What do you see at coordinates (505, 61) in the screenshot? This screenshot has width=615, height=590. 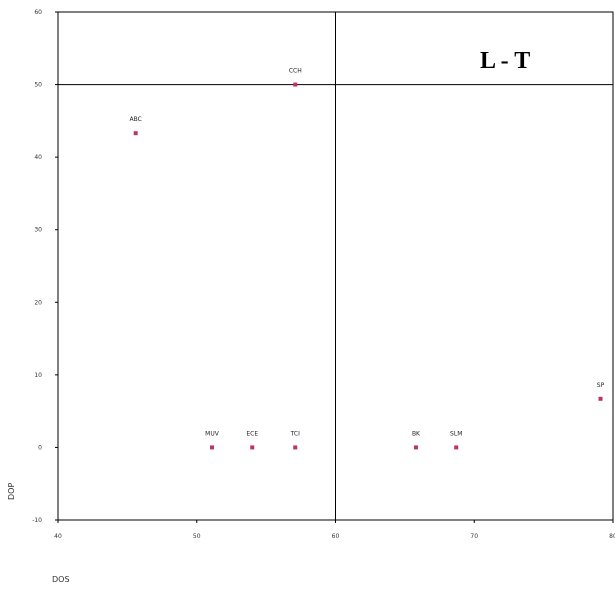 I see `quadrant-label: L - T` at bounding box center [505, 61].